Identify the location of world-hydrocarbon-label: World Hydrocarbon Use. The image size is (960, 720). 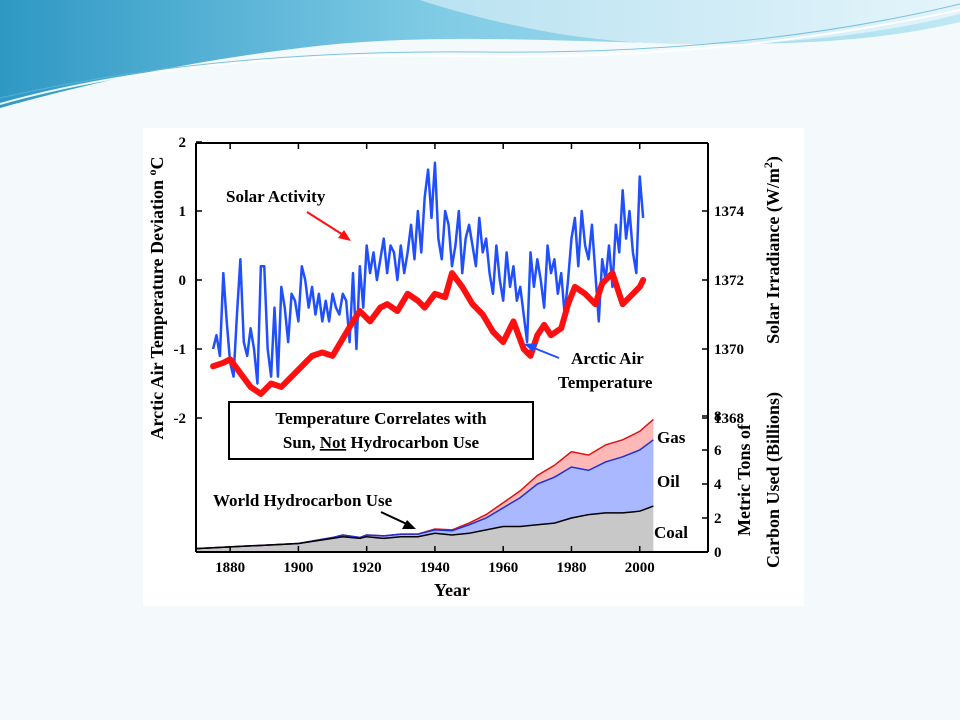
(303, 500).